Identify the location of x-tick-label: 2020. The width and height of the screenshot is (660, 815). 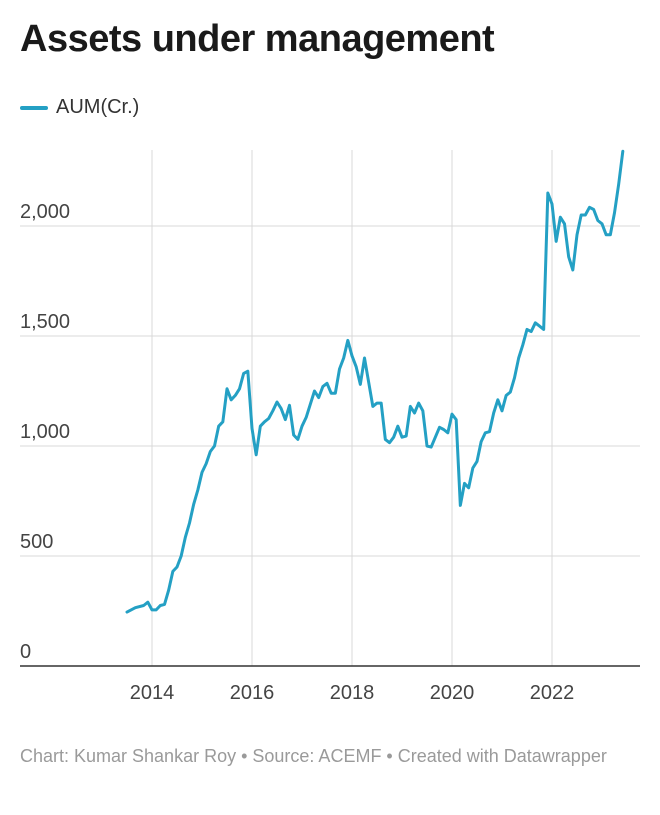
(452, 693).